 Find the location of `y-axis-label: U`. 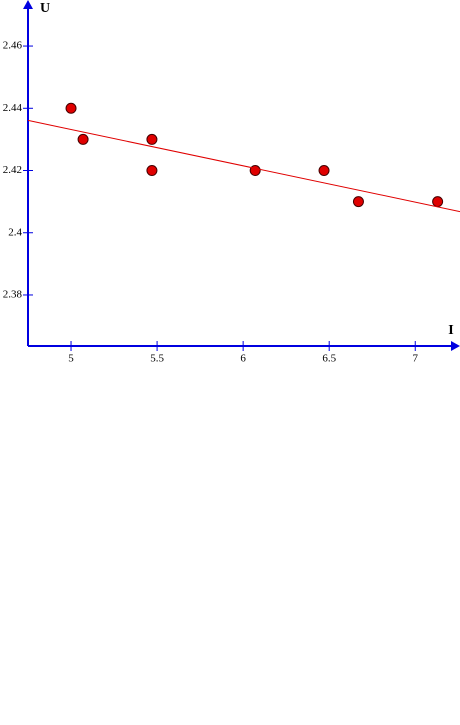

y-axis-label: U is located at coordinates (45, 8).